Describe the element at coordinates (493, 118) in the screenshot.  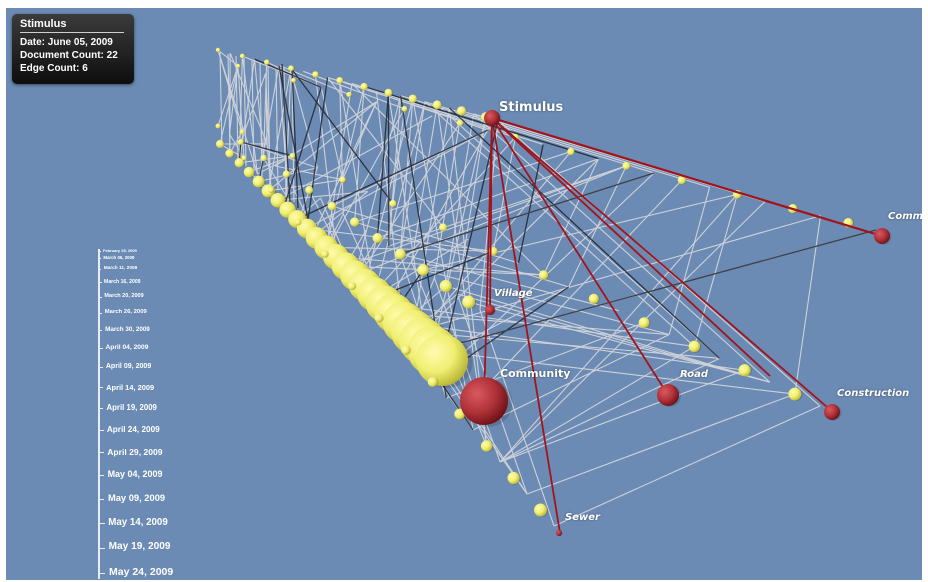
I see `node-stimulus` at that location.